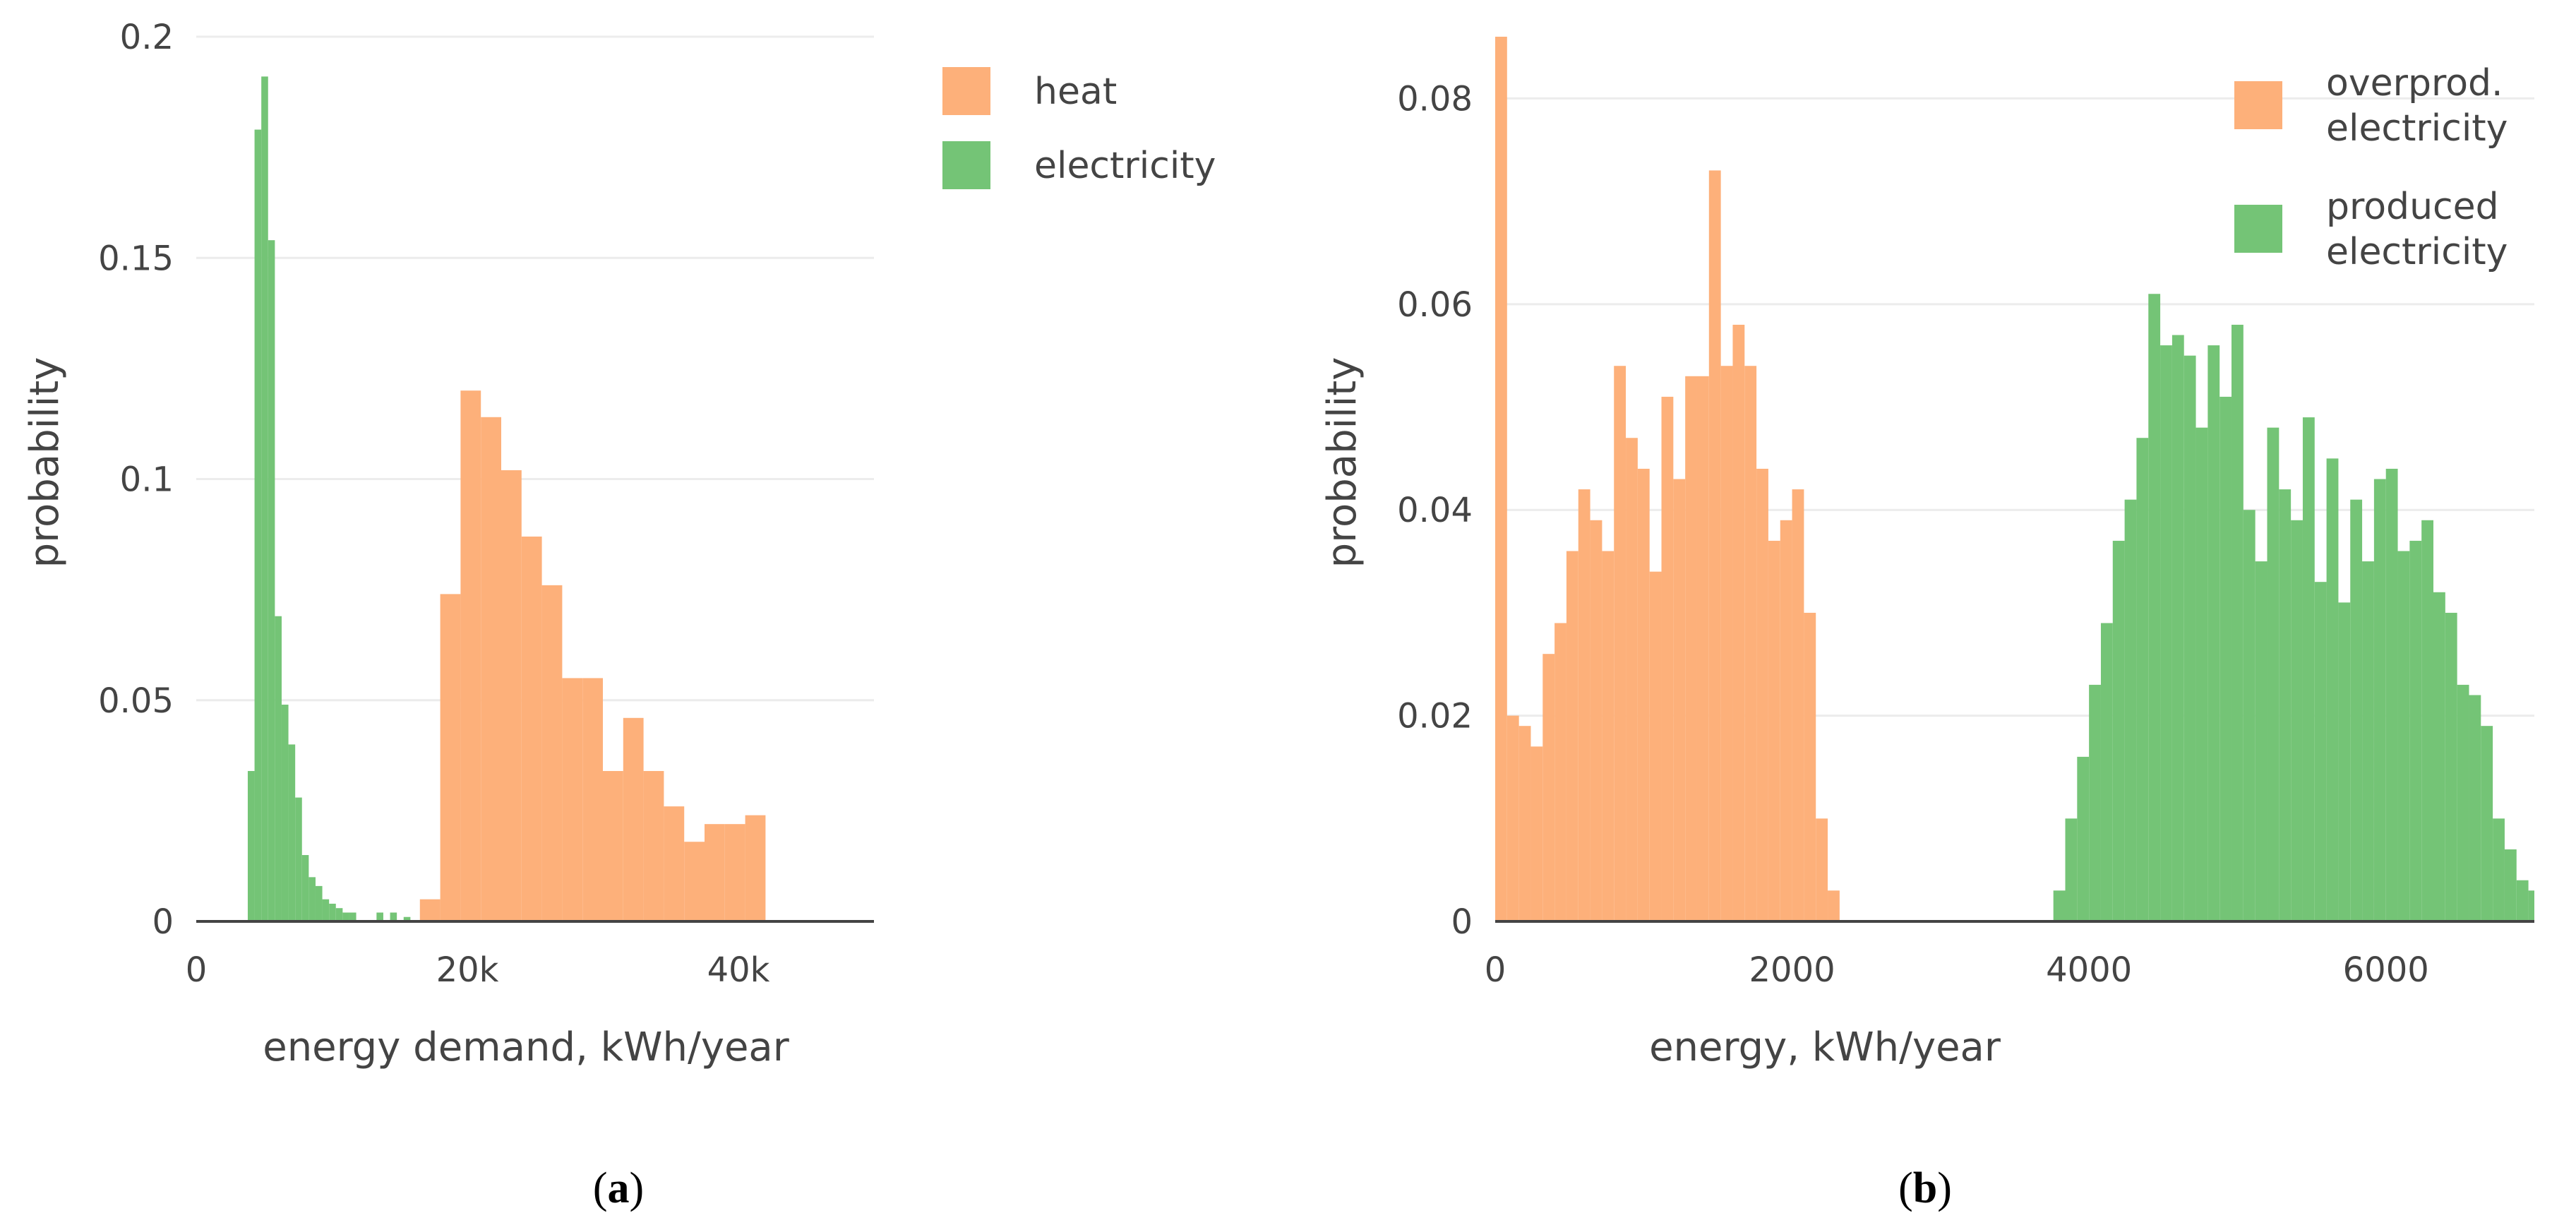 This screenshot has height=1225, width=2576. What do you see at coordinates (147, 37) in the screenshot?
I see `y-tick-label-a-4: 0.2` at bounding box center [147, 37].